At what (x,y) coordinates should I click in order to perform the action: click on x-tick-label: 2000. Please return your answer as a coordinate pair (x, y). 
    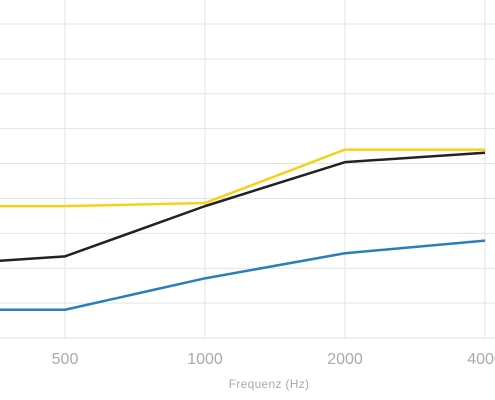
    Looking at the image, I should click on (345, 359).